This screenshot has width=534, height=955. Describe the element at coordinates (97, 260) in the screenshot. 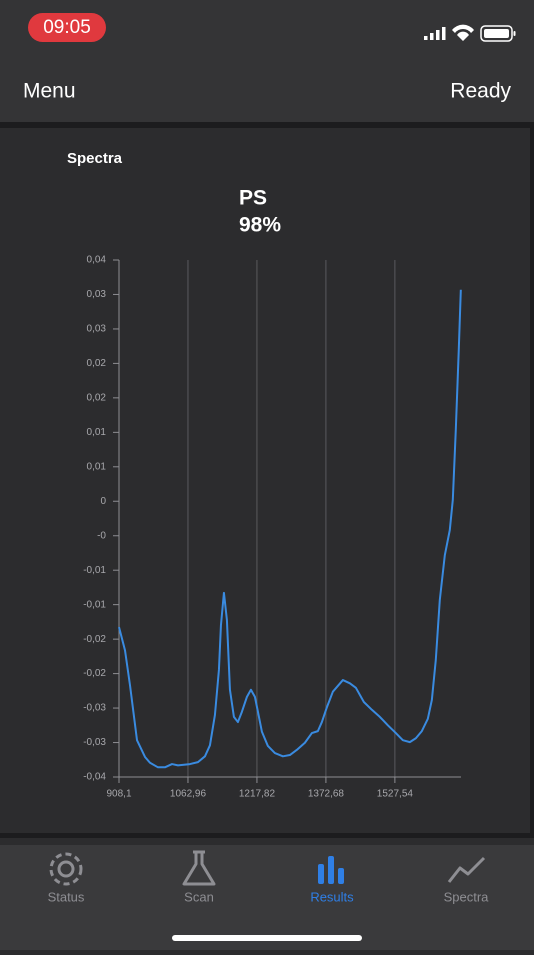

I see `y-tick-label: 0,04` at that location.